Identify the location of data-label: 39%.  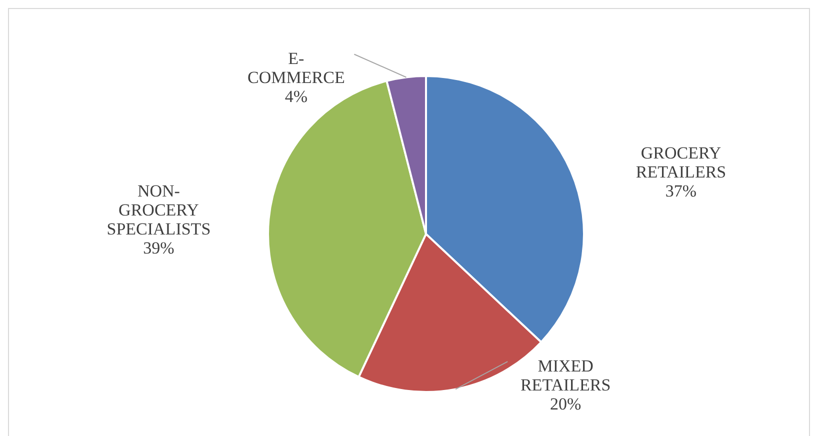
(158, 248).